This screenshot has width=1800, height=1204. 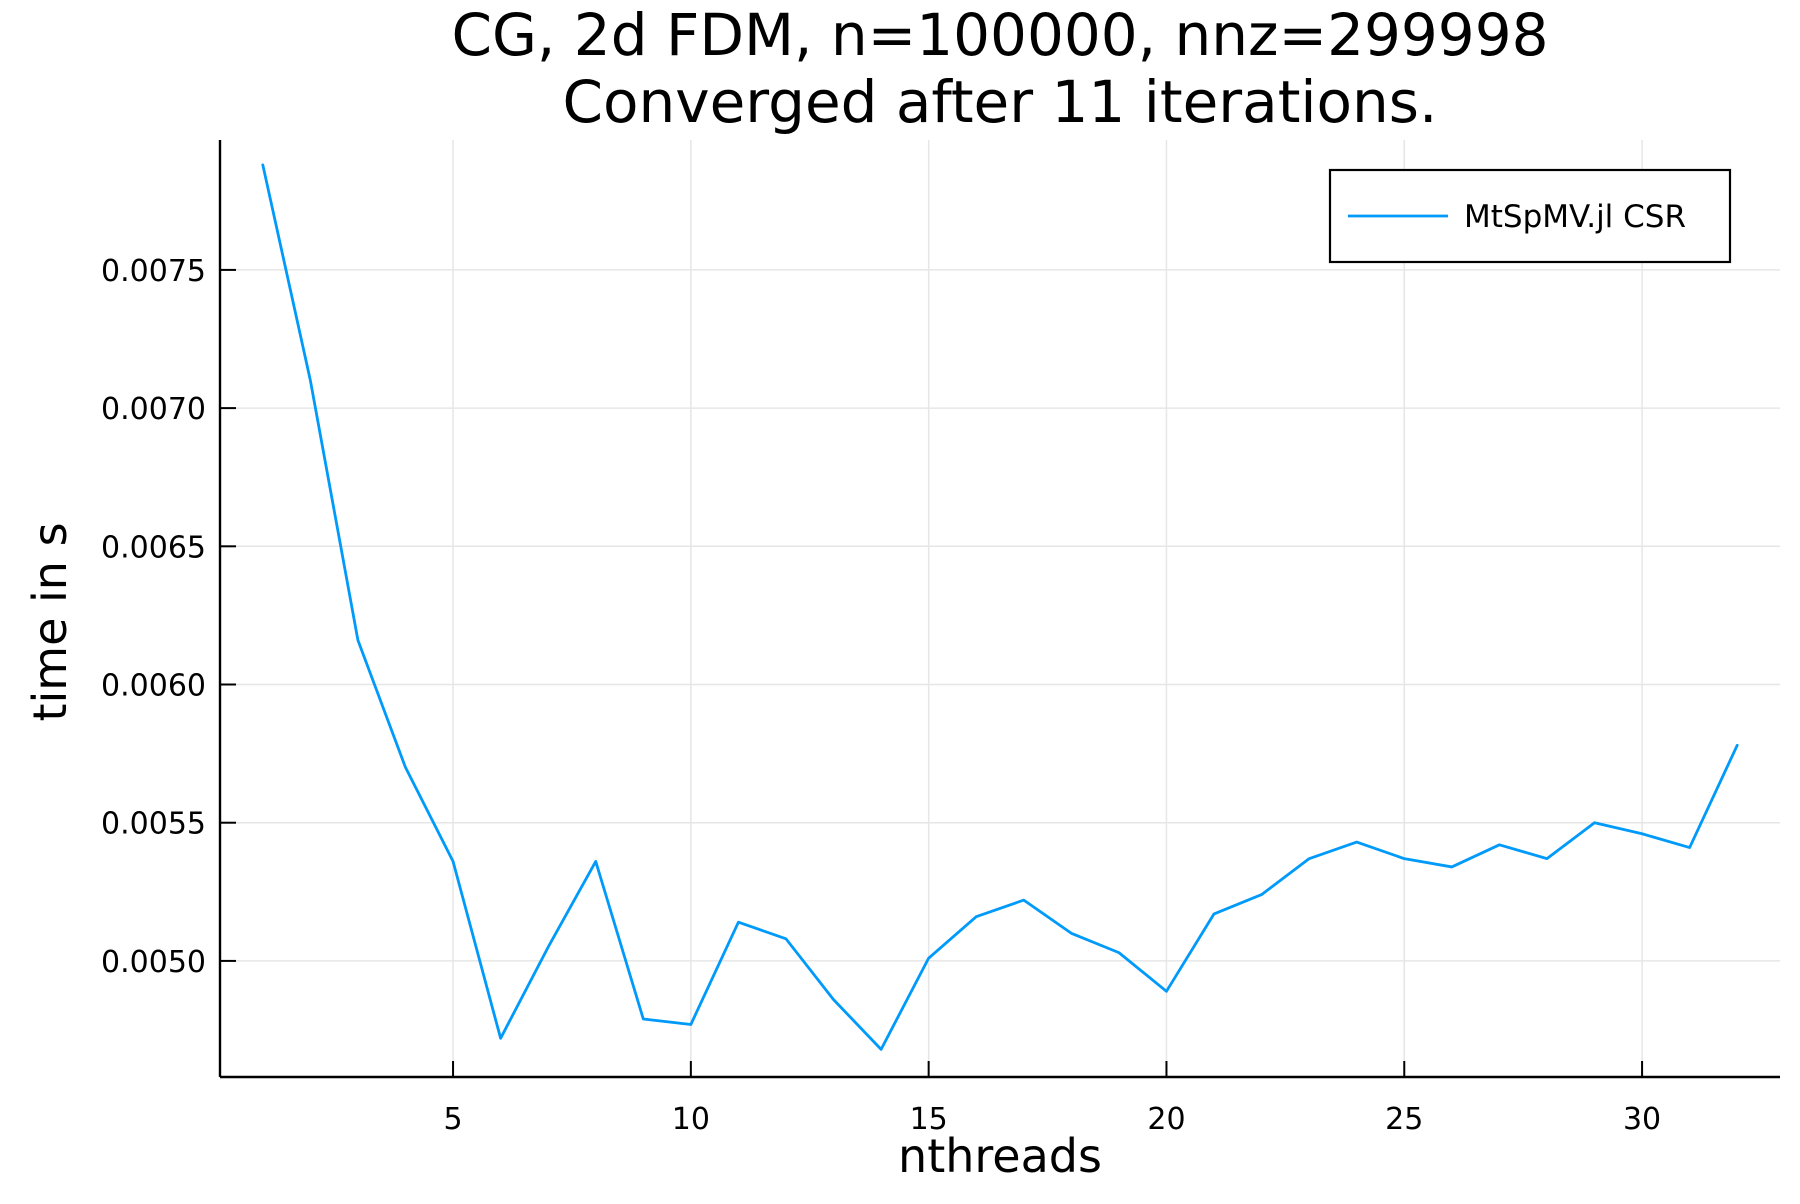 What do you see at coordinates (153, 962) in the screenshot?
I see `y-tick-label: 0.0050` at bounding box center [153, 962].